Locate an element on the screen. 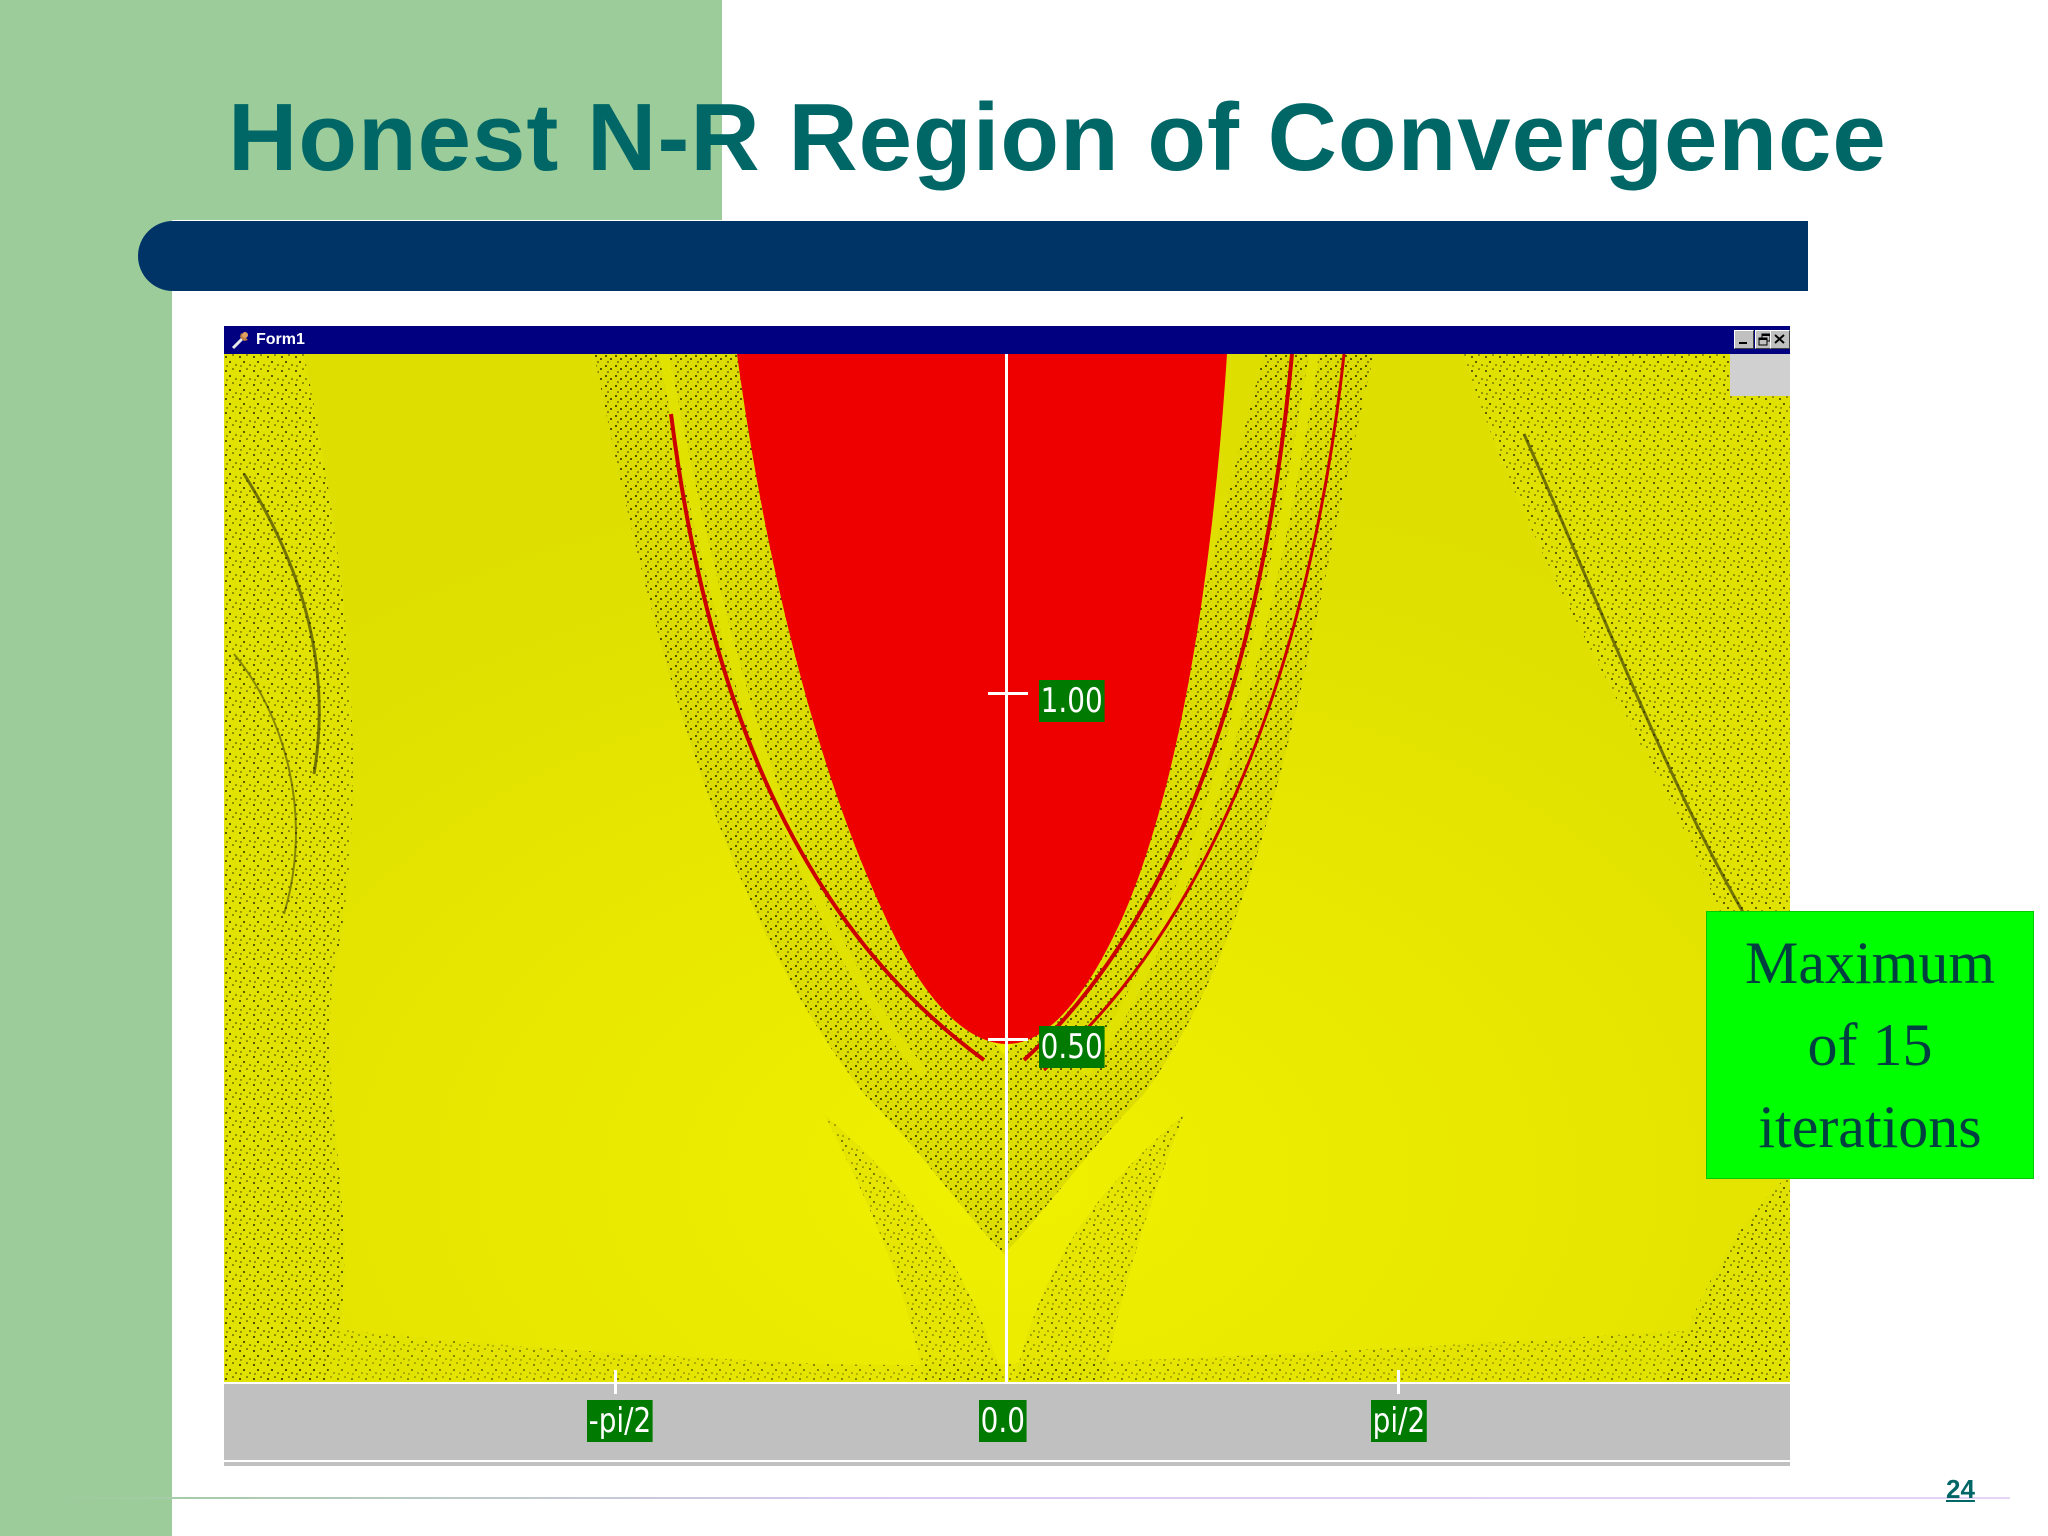 The height and width of the screenshot is (1536, 2048). corner-patch is located at coordinates (1760, 375).